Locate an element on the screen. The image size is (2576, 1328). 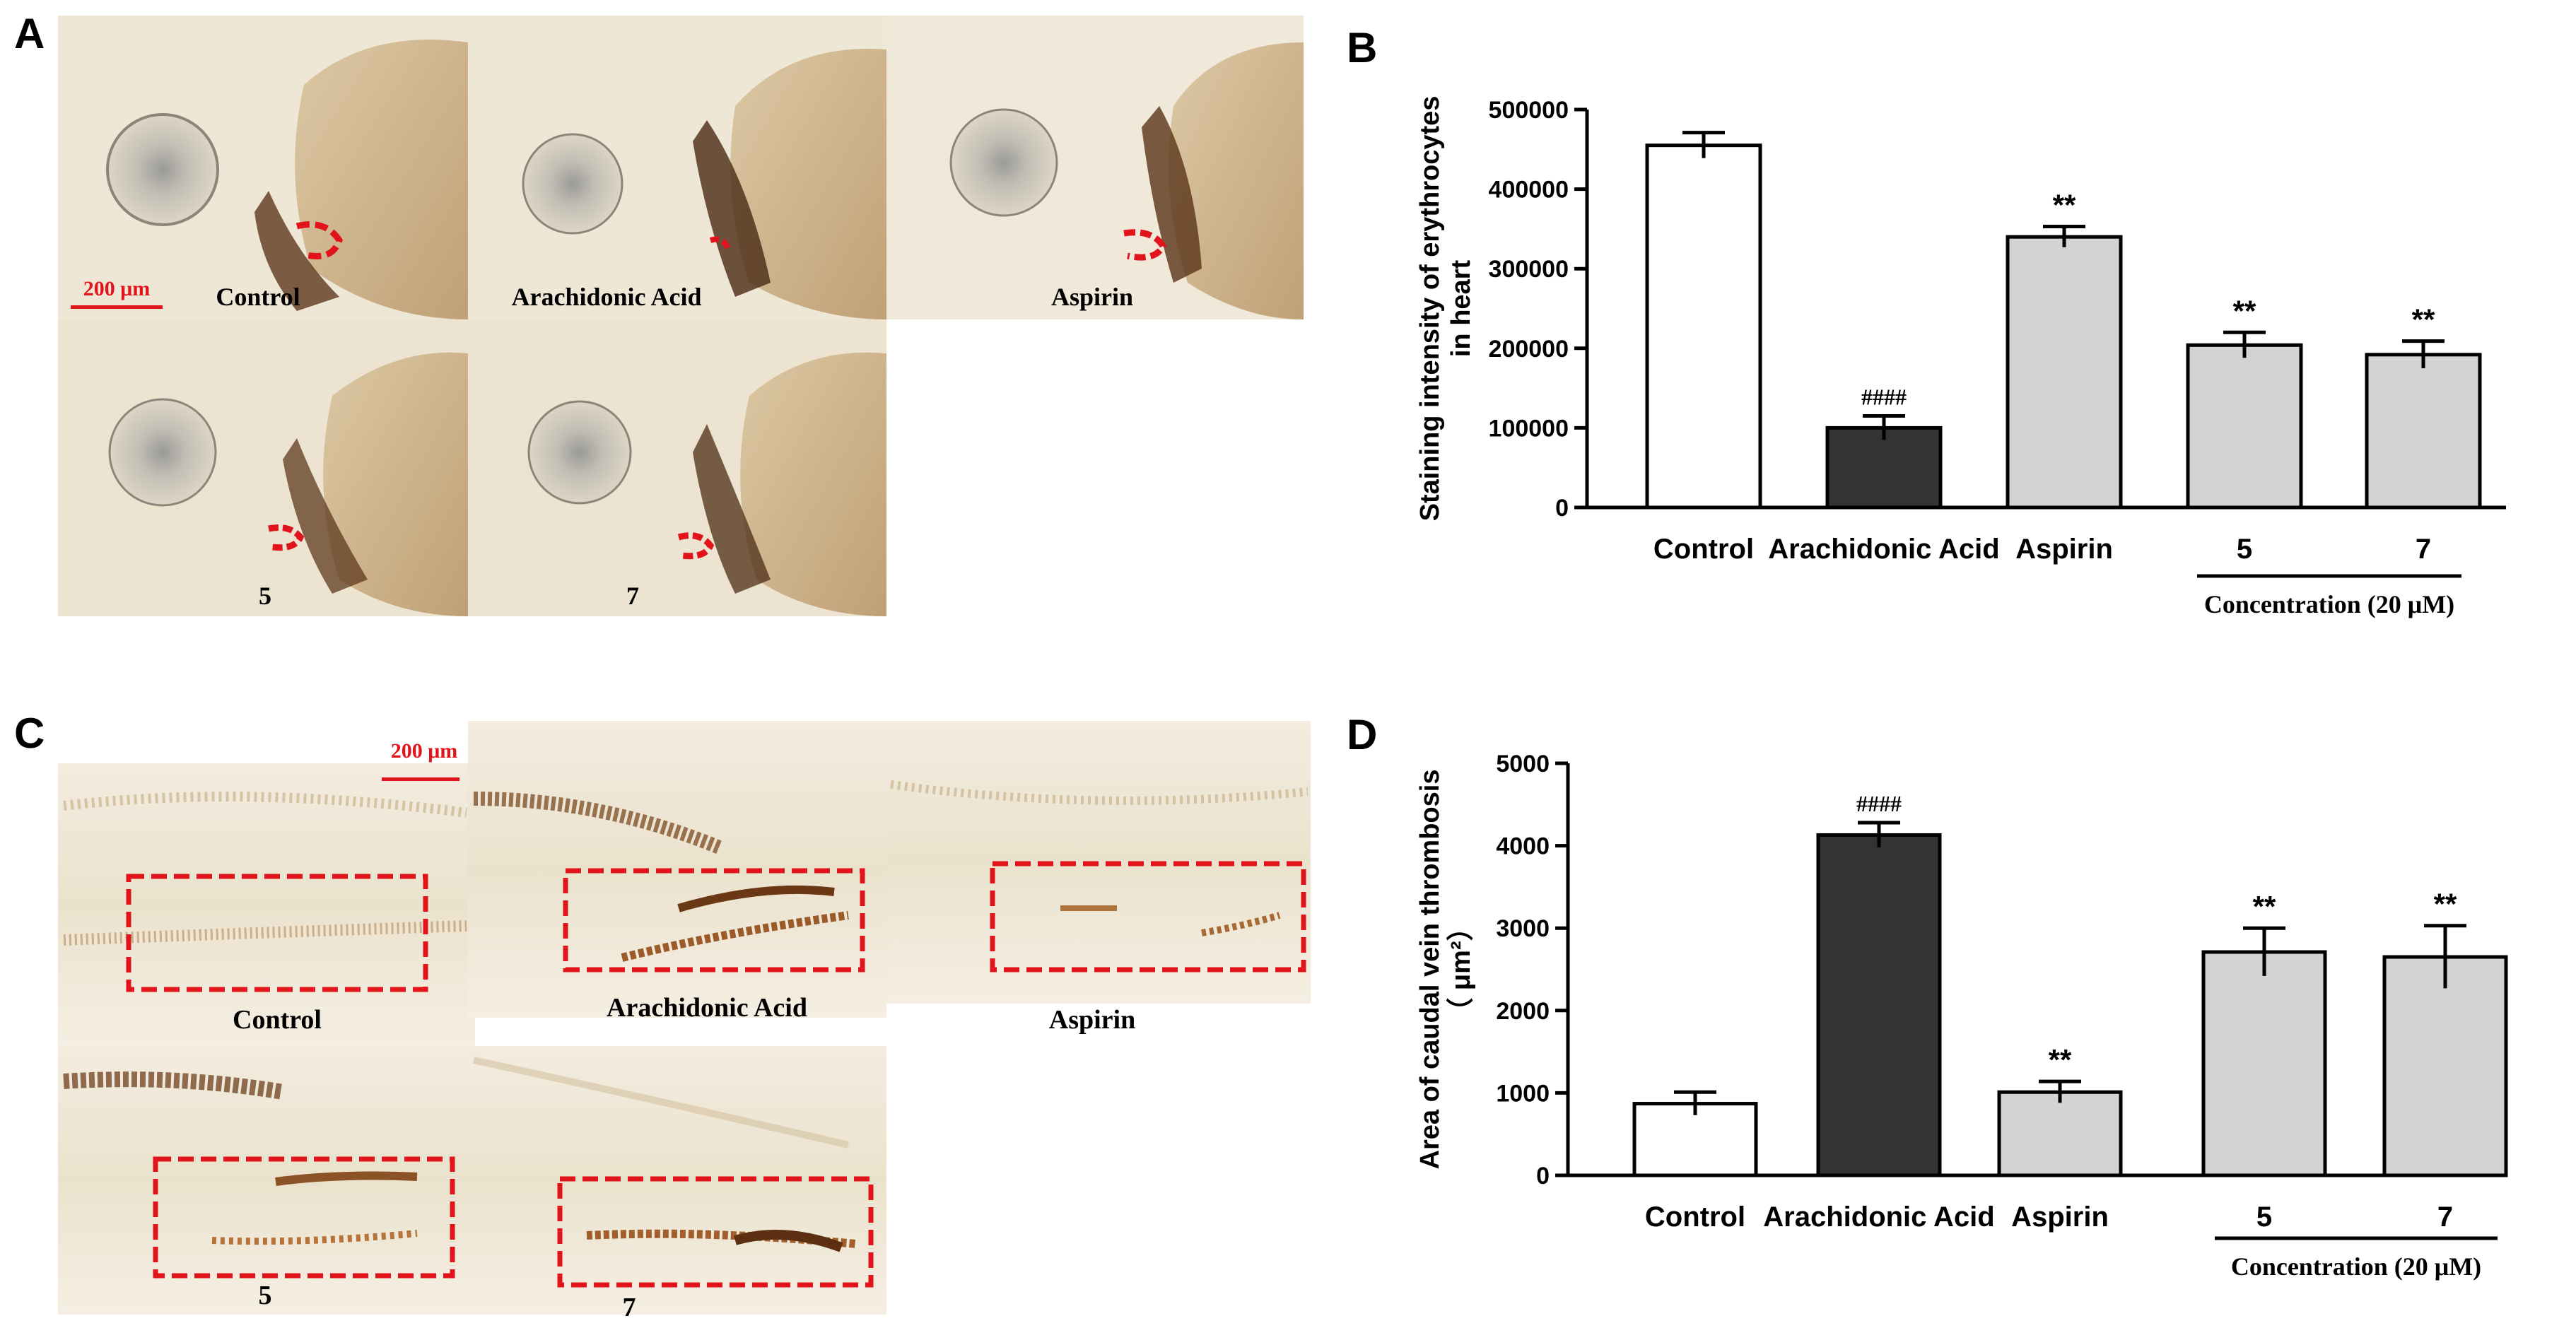
photo-c-aspirin: Aspirin is located at coordinates (1098, 878).